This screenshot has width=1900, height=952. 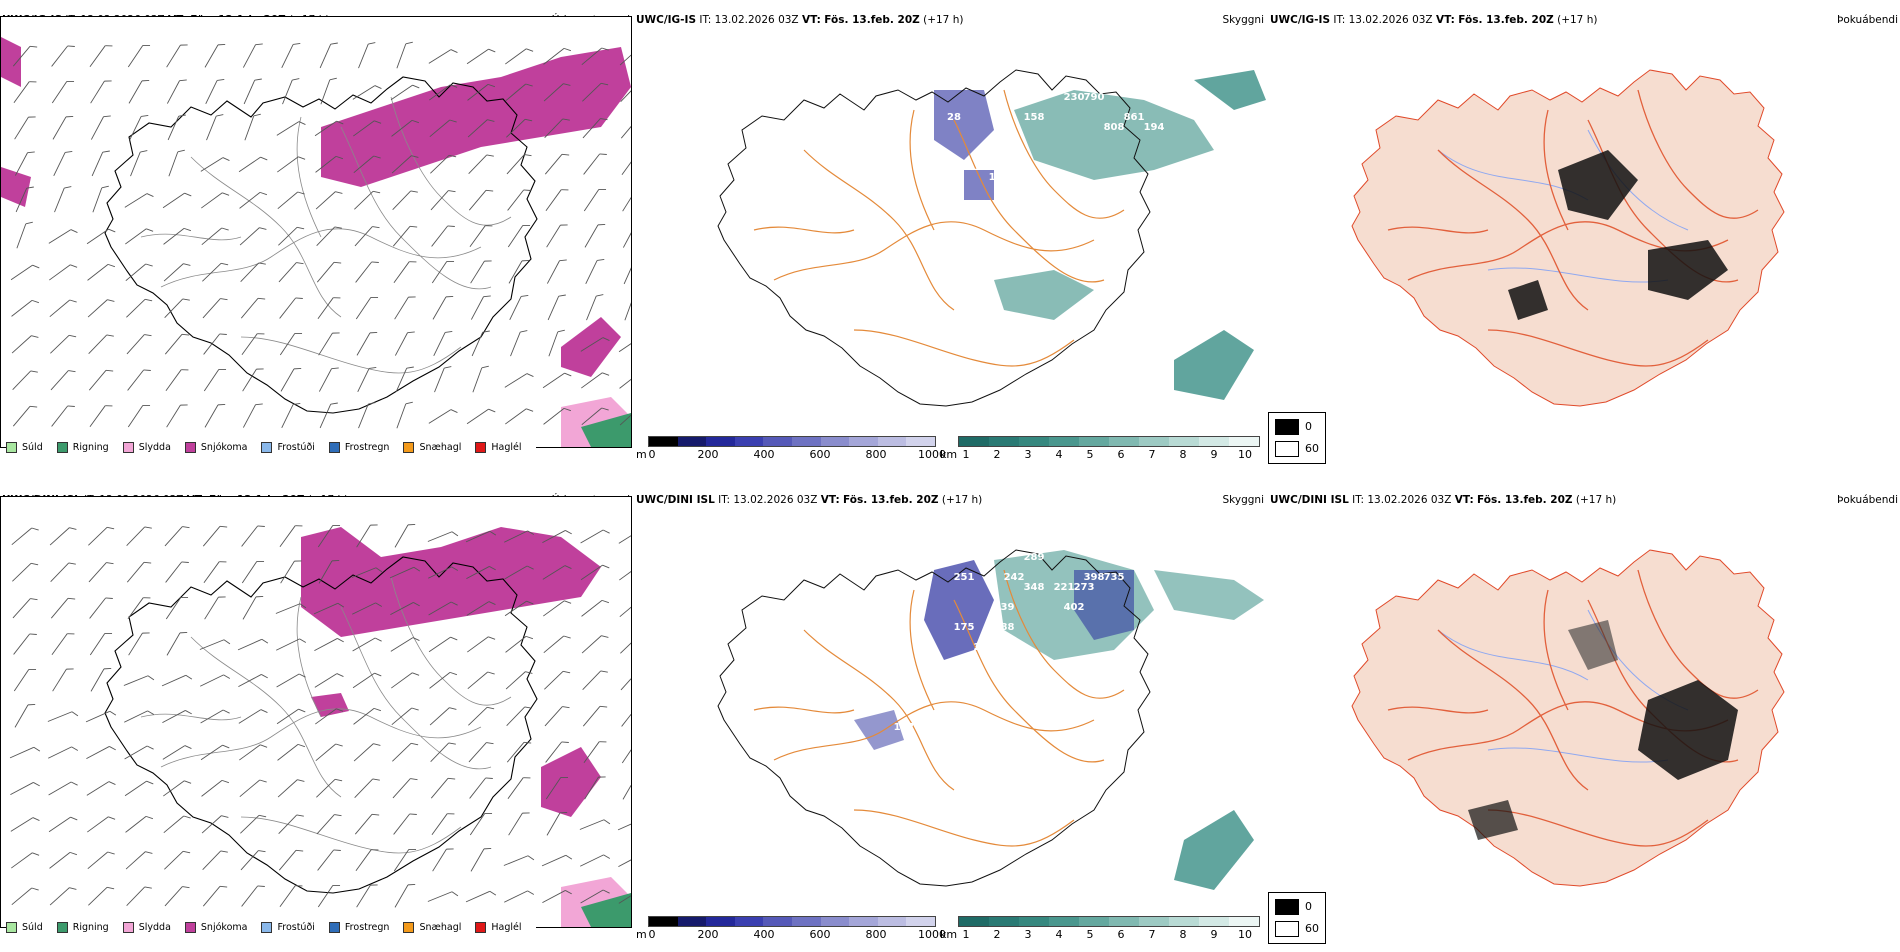 I want to click on vt-value: Fös. 13.feb. 20Z, so click(x=1506, y=20).